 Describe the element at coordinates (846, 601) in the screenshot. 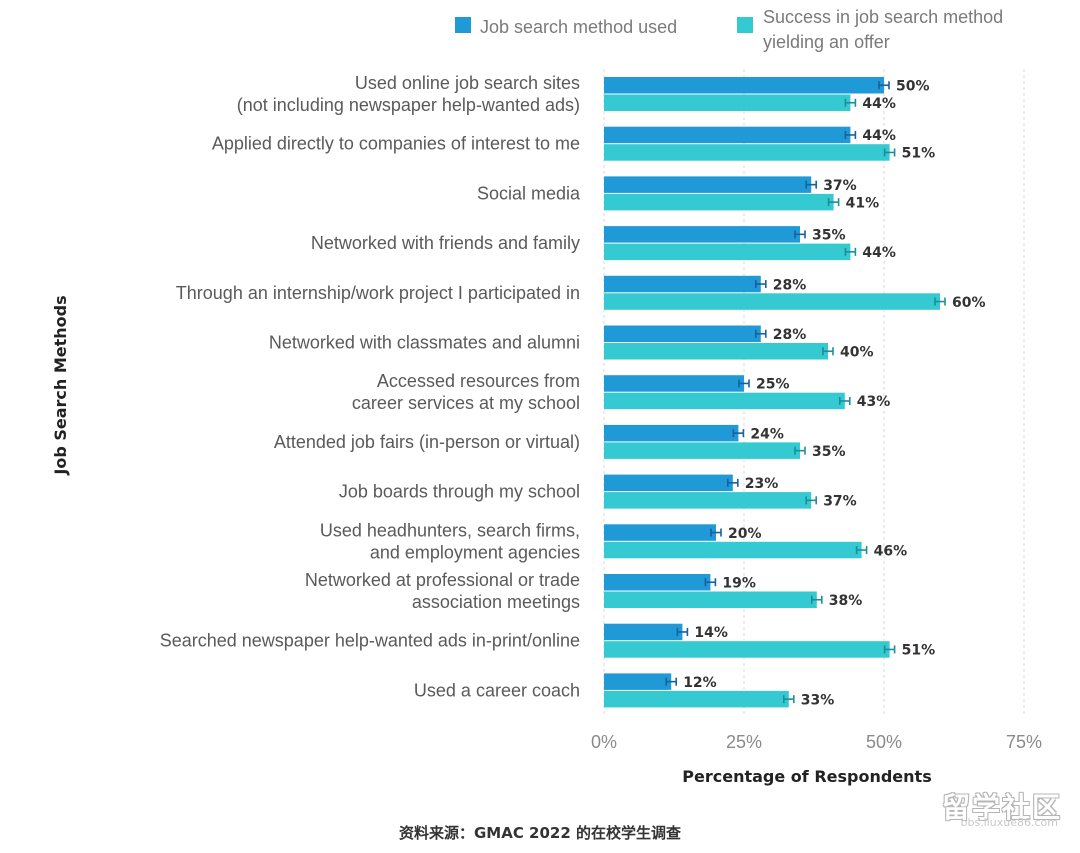

I see `data-label: 38%` at that location.